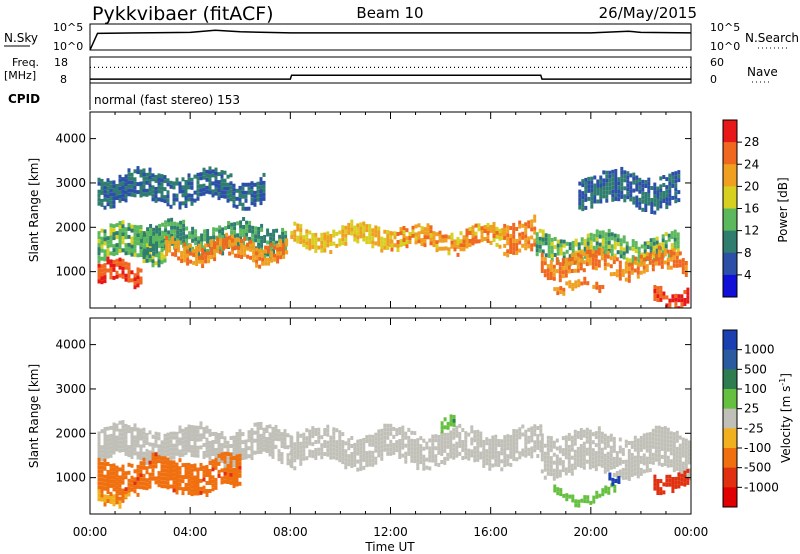 The height and width of the screenshot is (554, 800). What do you see at coordinates (783, 209) in the screenshot?
I see `power-colorbar-label: Power [dB]` at bounding box center [783, 209].